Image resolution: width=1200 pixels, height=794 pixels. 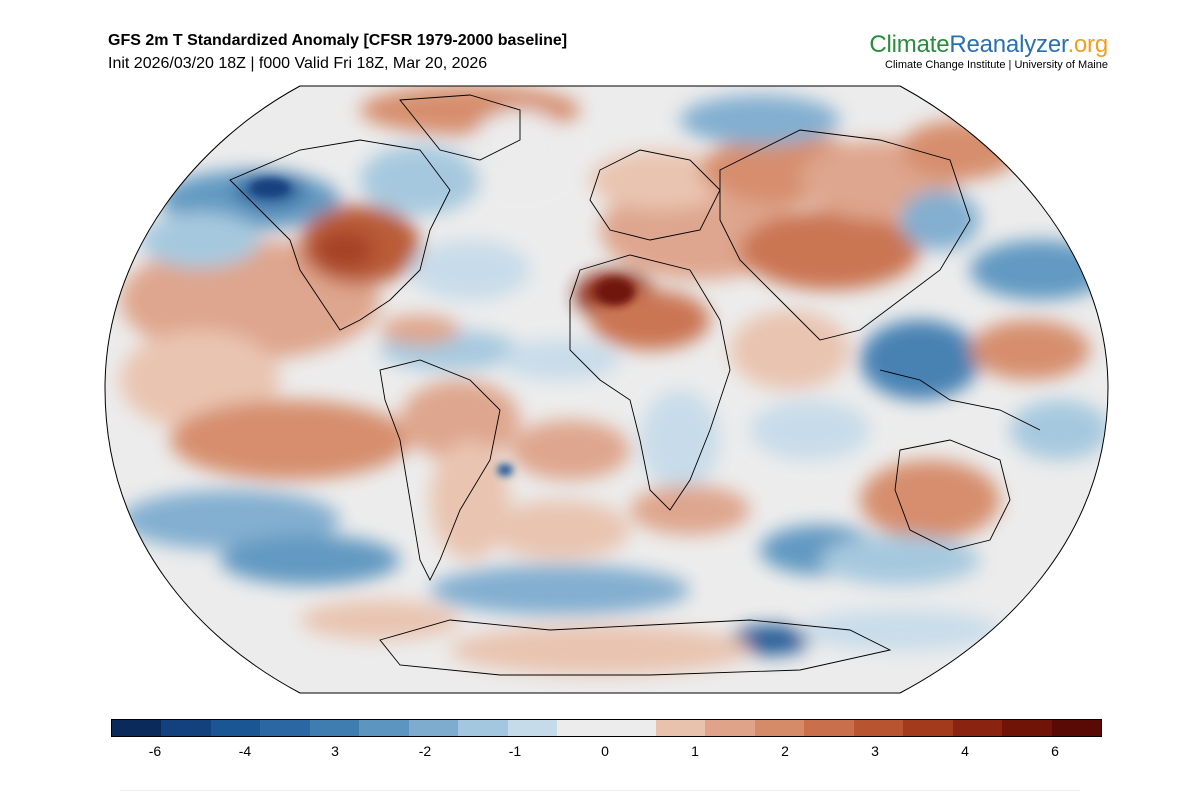 What do you see at coordinates (1008, 44) in the screenshot?
I see `brand-logo-part2: Reanalyzer` at bounding box center [1008, 44].